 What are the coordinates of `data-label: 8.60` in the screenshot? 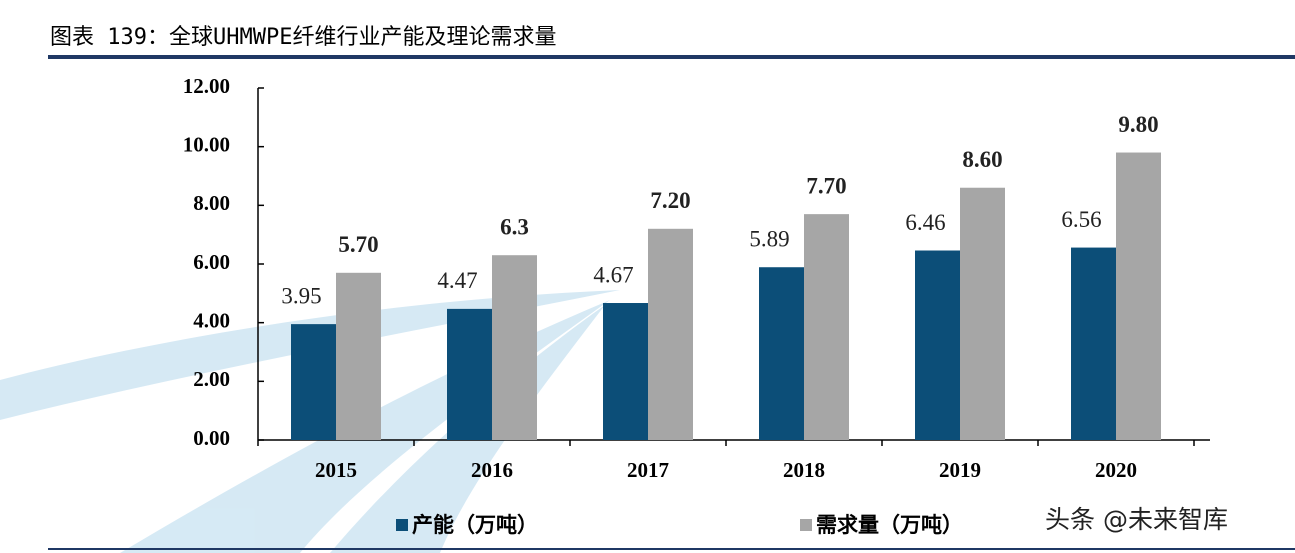 It's located at (982, 159).